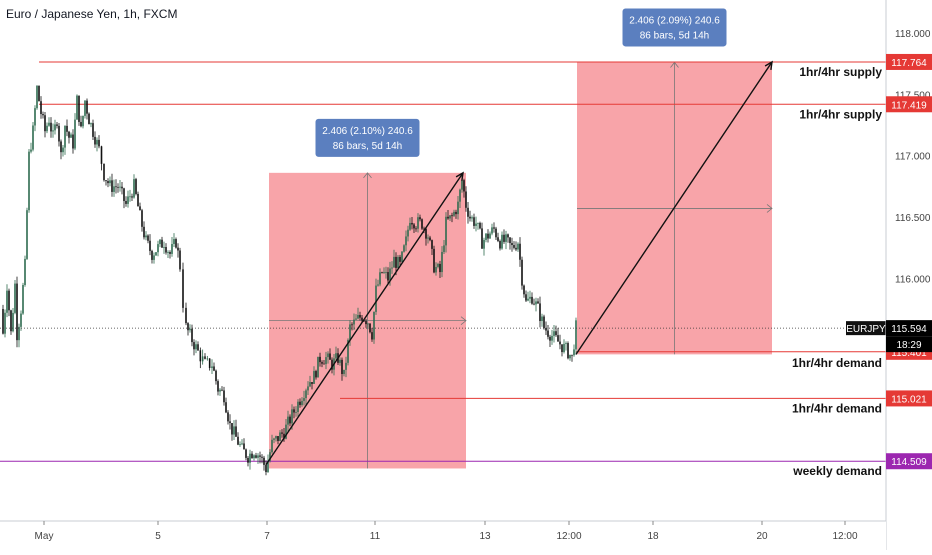 The height and width of the screenshot is (555, 932). What do you see at coordinates (837, 471) in the screenshot?
I see `zone-label: weekly demand` at bounding box center [837, 471].